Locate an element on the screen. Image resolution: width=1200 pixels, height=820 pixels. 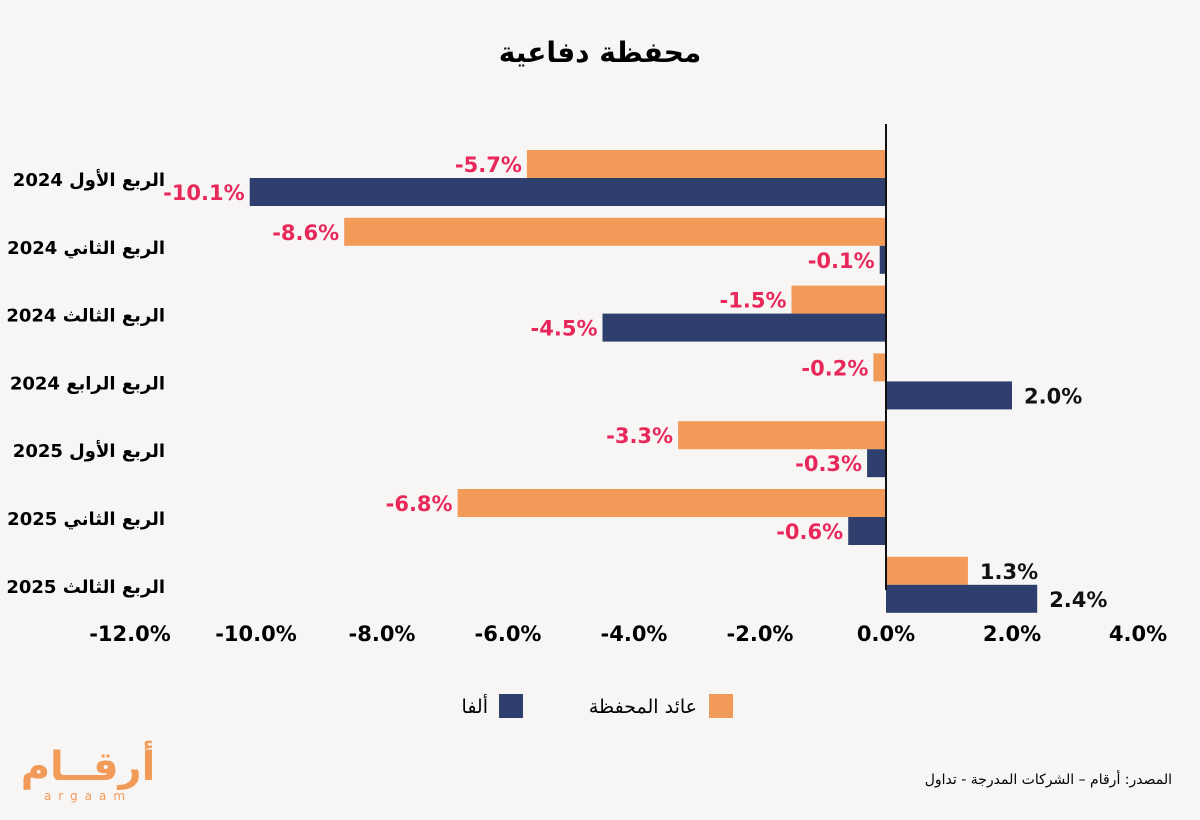
bar-value-label: 2.0% is located at coordinates (1053, 396).